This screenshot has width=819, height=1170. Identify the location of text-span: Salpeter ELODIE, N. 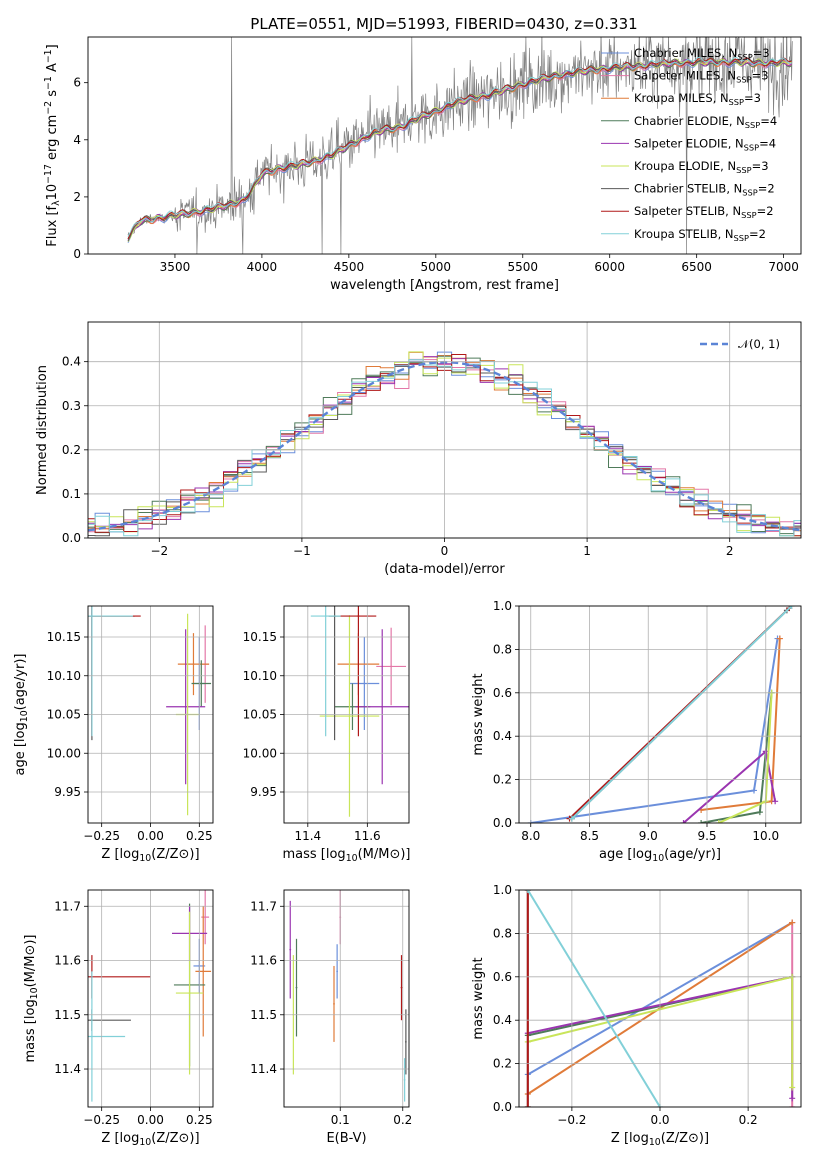
(689, 143).